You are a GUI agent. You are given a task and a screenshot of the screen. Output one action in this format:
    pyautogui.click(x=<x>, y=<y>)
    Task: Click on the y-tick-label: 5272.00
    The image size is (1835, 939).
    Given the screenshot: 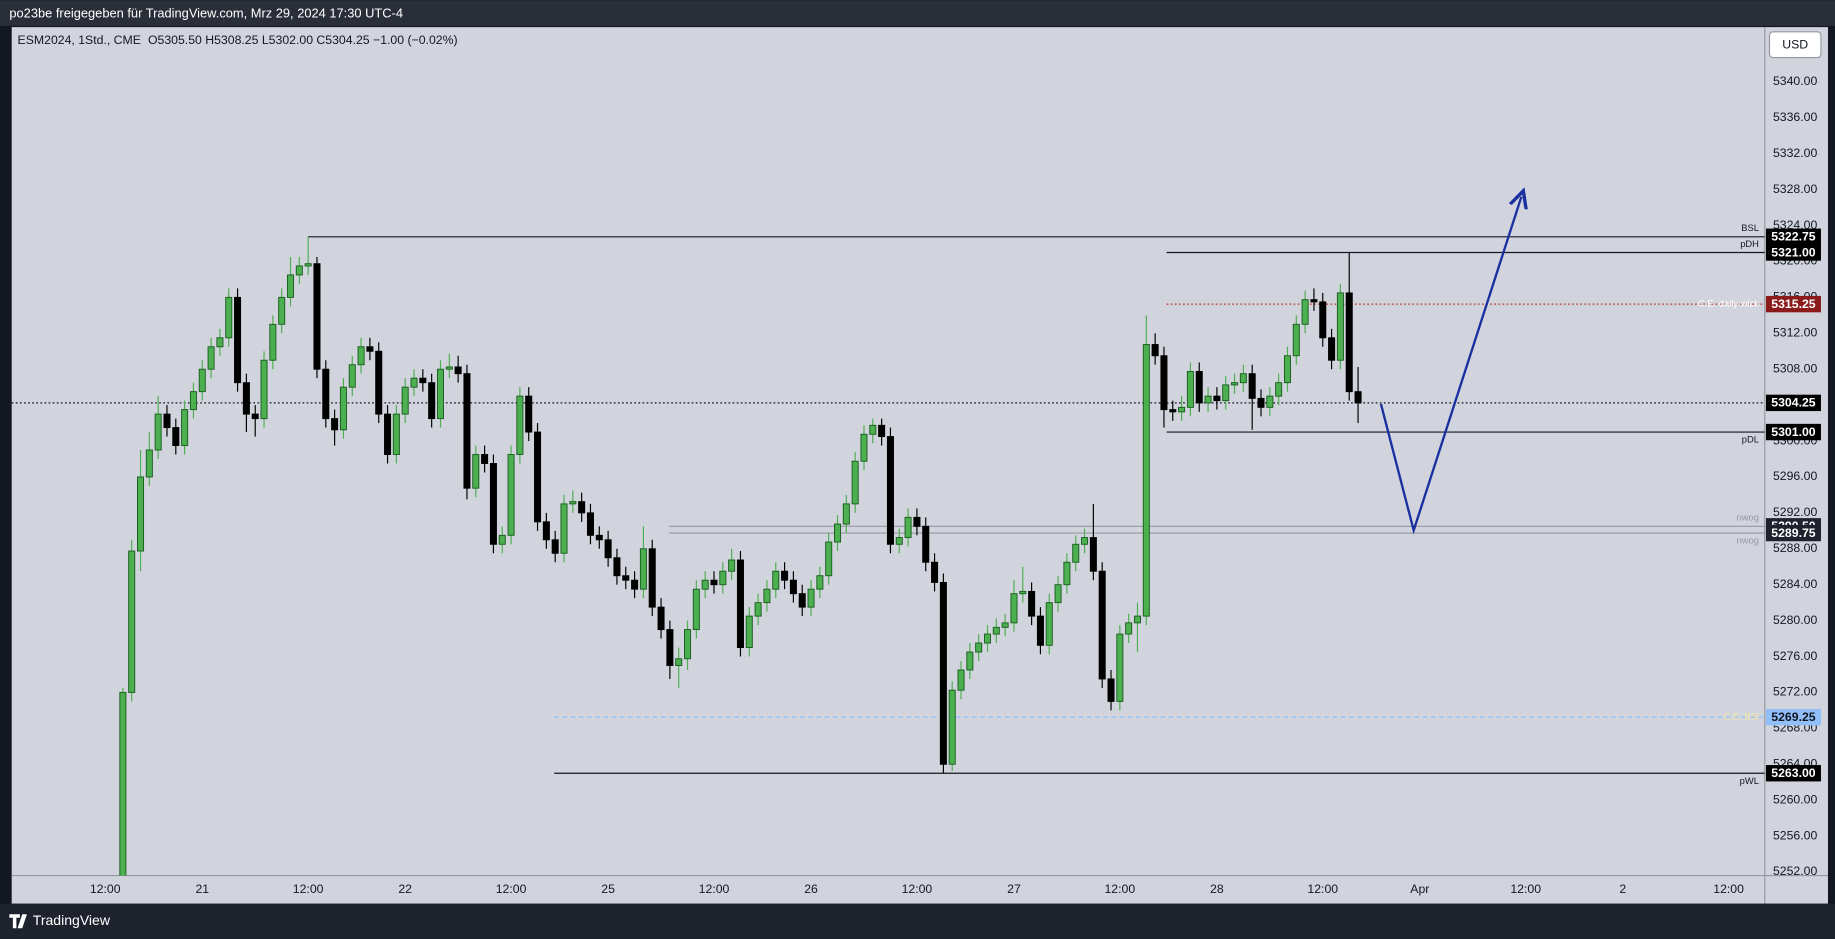 What is the action you would take?
    pyautogui.click(x=1795, y=692)
    